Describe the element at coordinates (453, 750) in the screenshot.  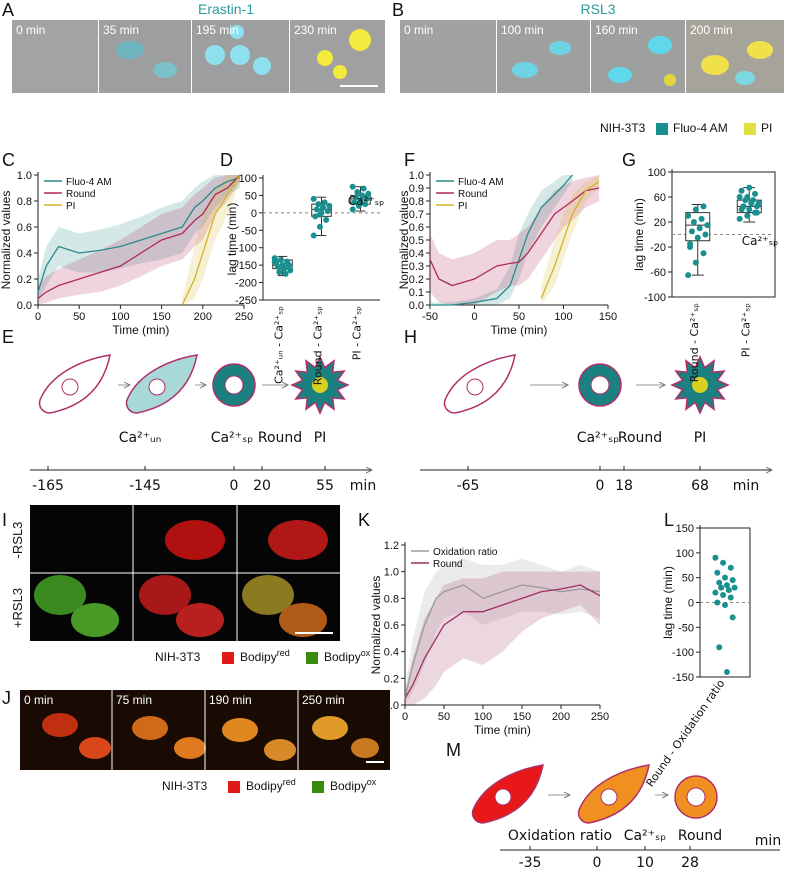
I see `panel-label: M` at that location.